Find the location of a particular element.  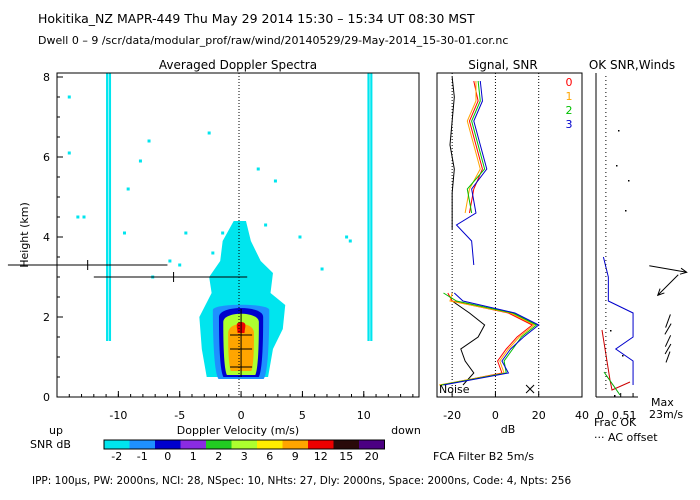

snr-legend-2: 2 is located at coordinates (569, 110).